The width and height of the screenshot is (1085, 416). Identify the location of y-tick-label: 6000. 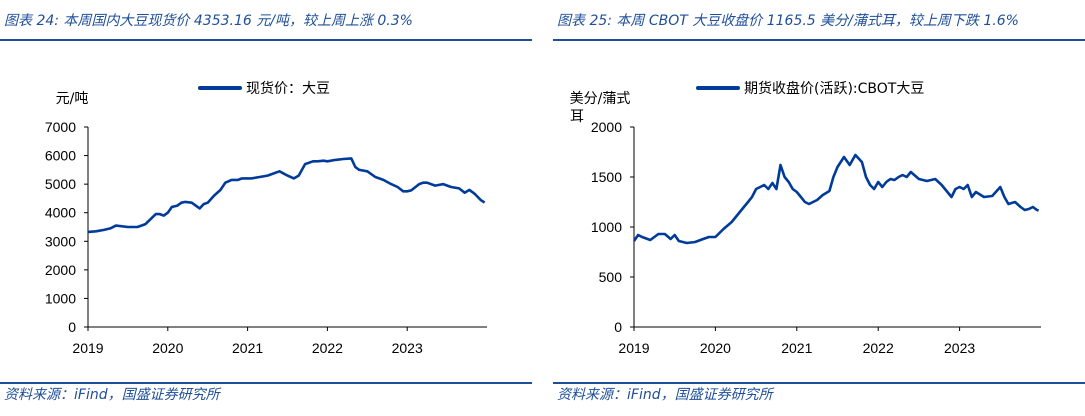
(60, 156).